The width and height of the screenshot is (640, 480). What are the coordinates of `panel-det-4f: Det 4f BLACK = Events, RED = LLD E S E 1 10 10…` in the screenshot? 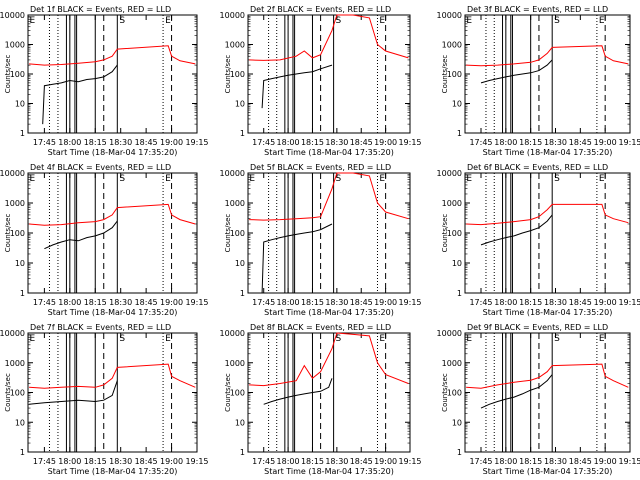 It's located at (104, 240).